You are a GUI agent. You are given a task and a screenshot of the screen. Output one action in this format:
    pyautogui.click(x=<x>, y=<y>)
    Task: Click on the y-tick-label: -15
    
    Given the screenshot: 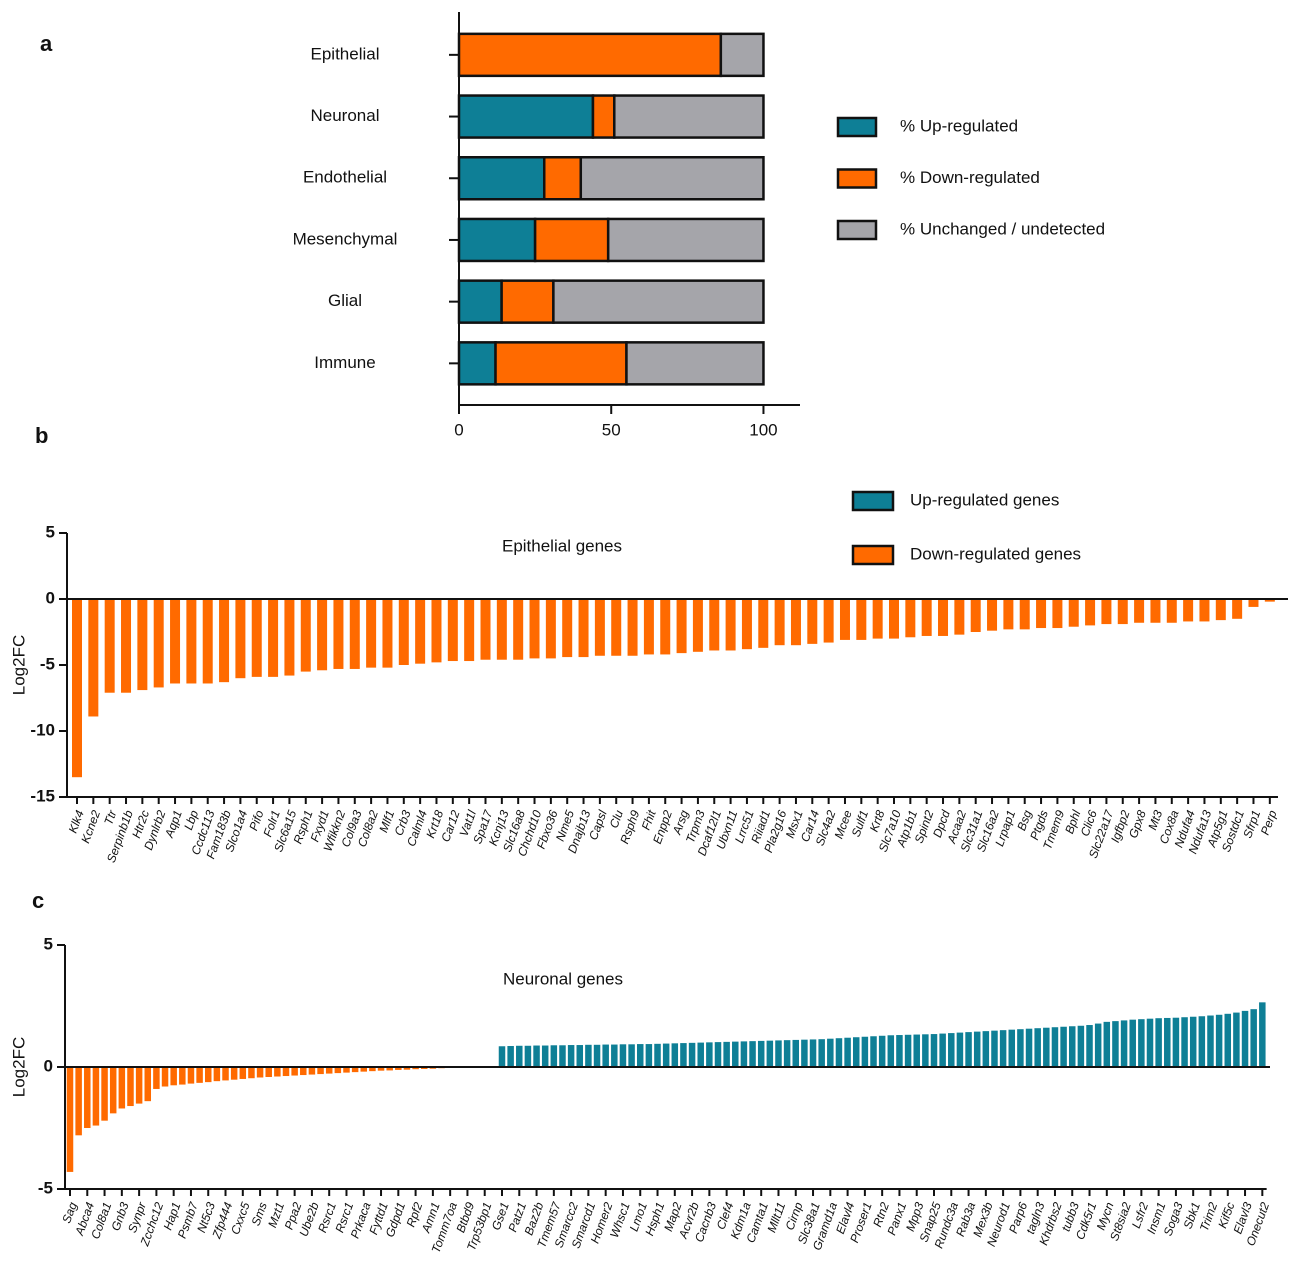 What is the action you would take?
    pyautogui.click(x=42, y=795)
    